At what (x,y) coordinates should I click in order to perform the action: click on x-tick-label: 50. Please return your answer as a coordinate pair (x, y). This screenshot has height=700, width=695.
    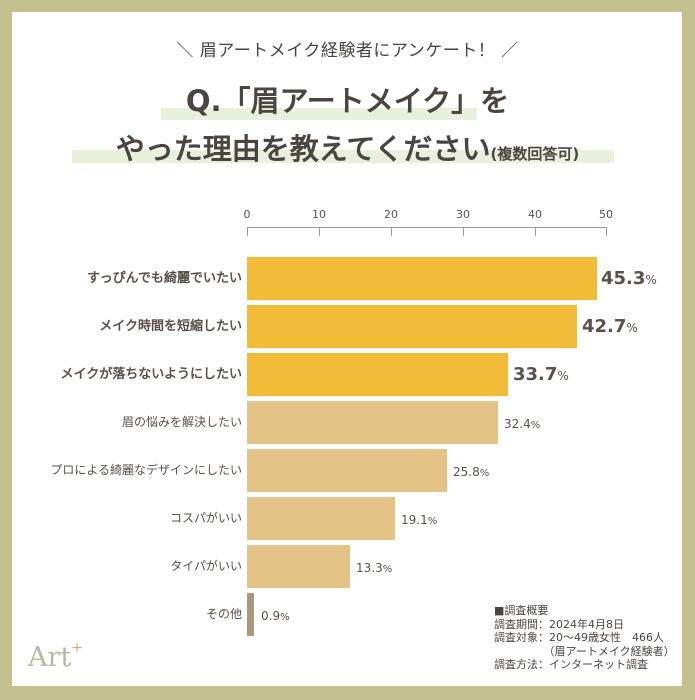
    Looking at the image, I should click on (606, 214).